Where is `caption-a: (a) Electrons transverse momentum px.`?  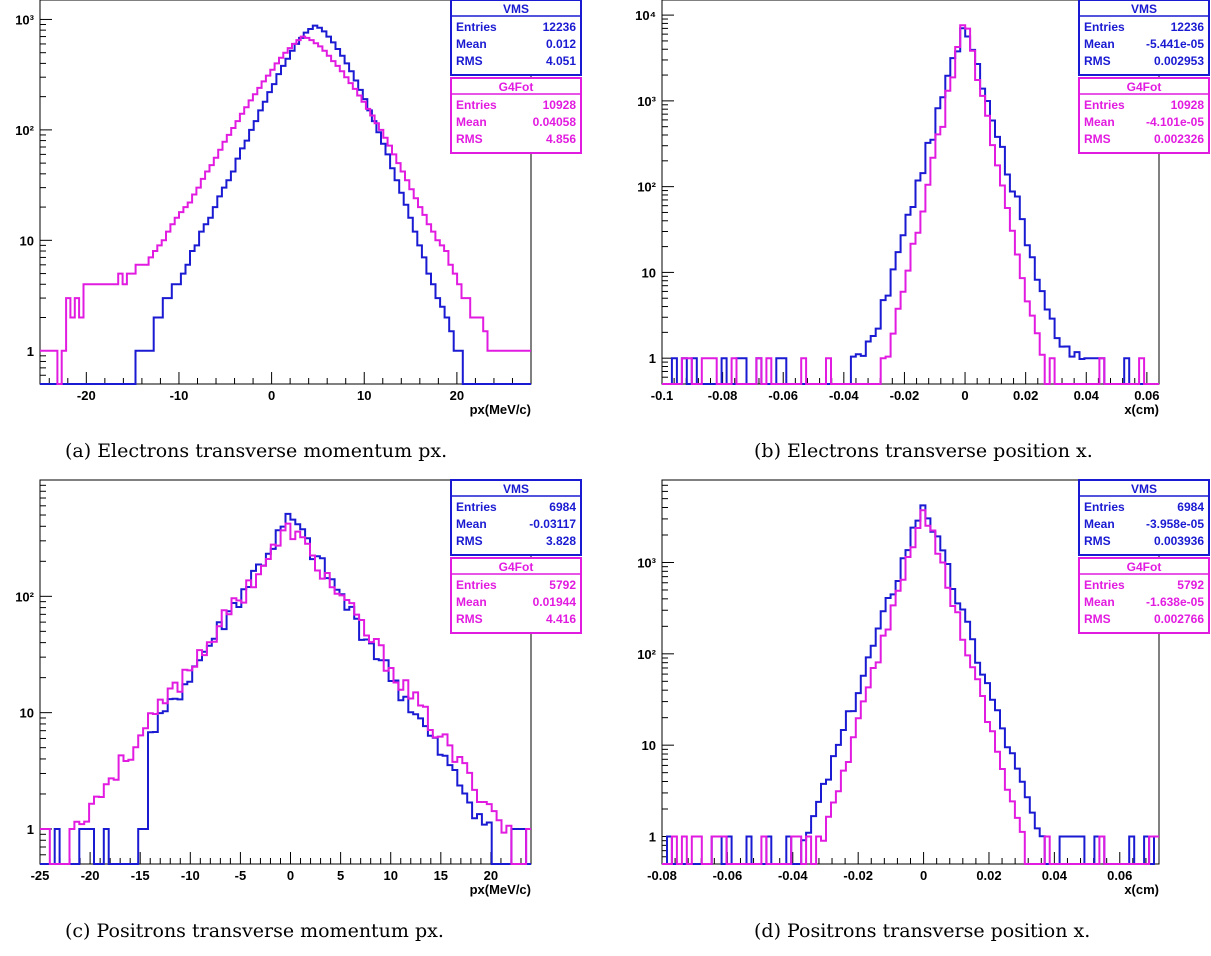
caption-a: (a) Electrons transverse momentum px. is located at coordinates (256, 451).